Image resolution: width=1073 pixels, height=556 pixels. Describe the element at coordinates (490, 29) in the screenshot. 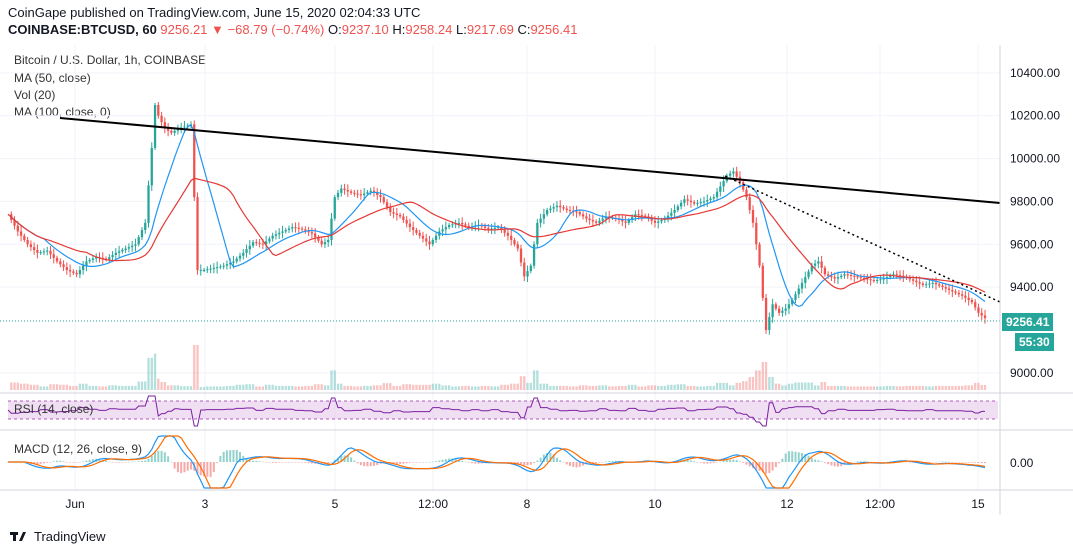

I see `low-value: 9217.69` at that location.